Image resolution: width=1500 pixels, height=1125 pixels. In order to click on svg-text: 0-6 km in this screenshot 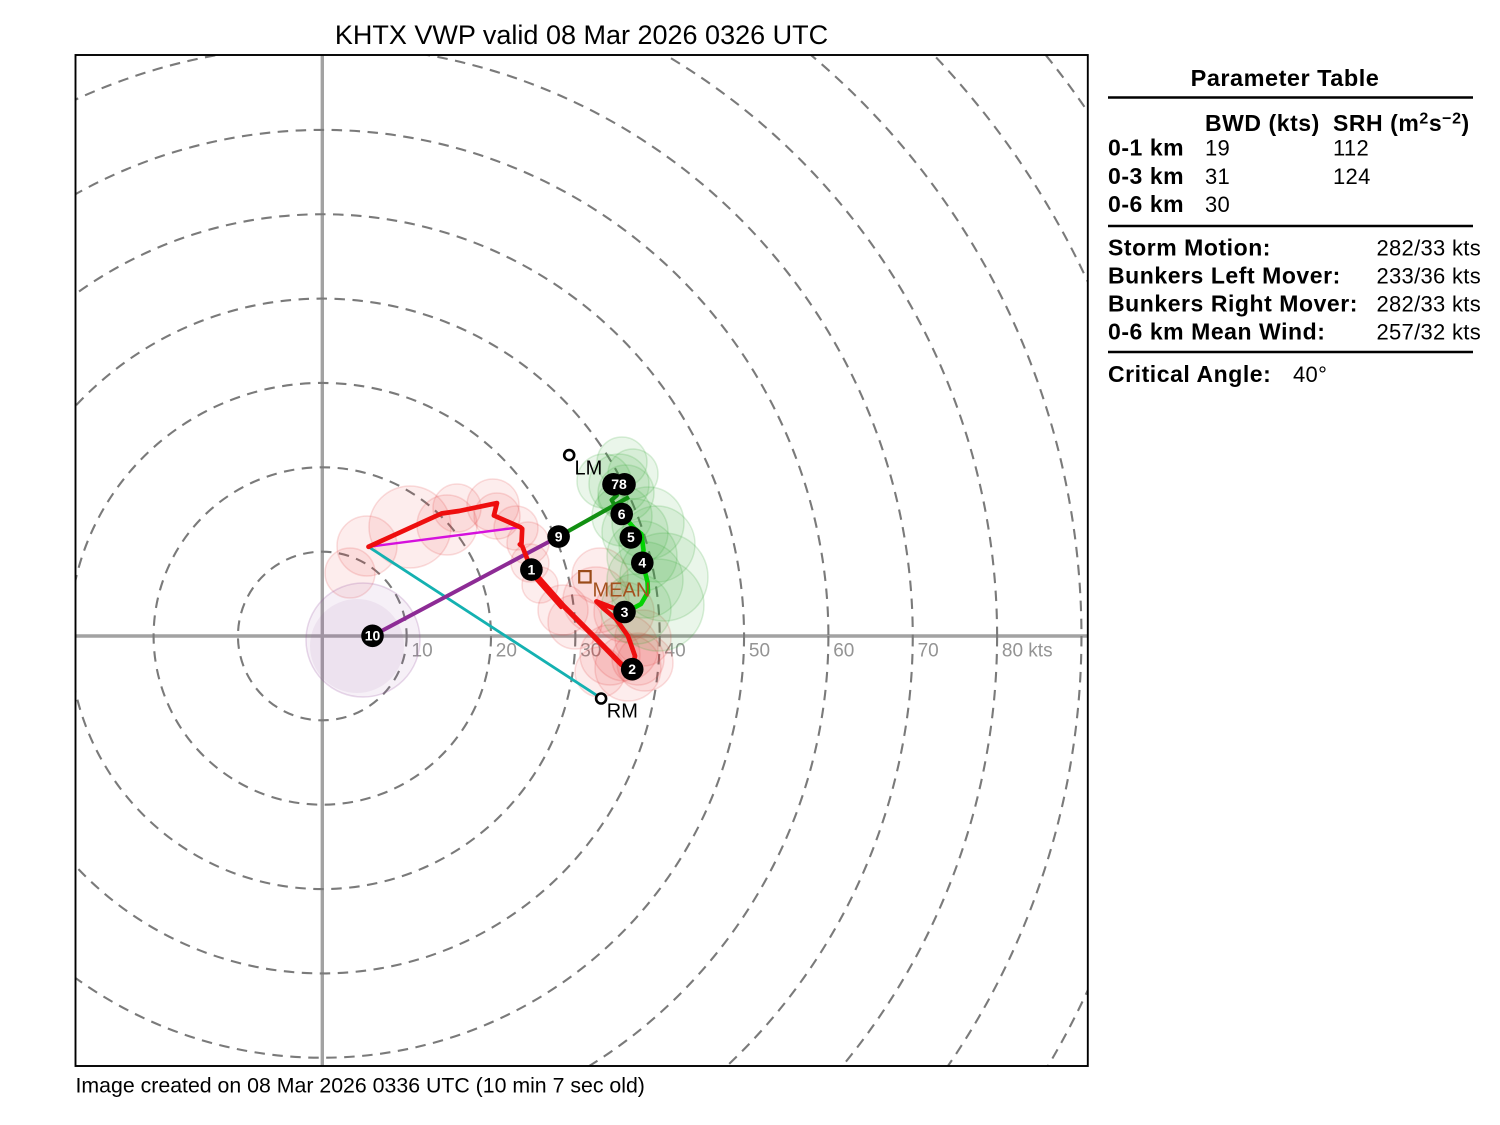, I will do `click(1146, 204)`.